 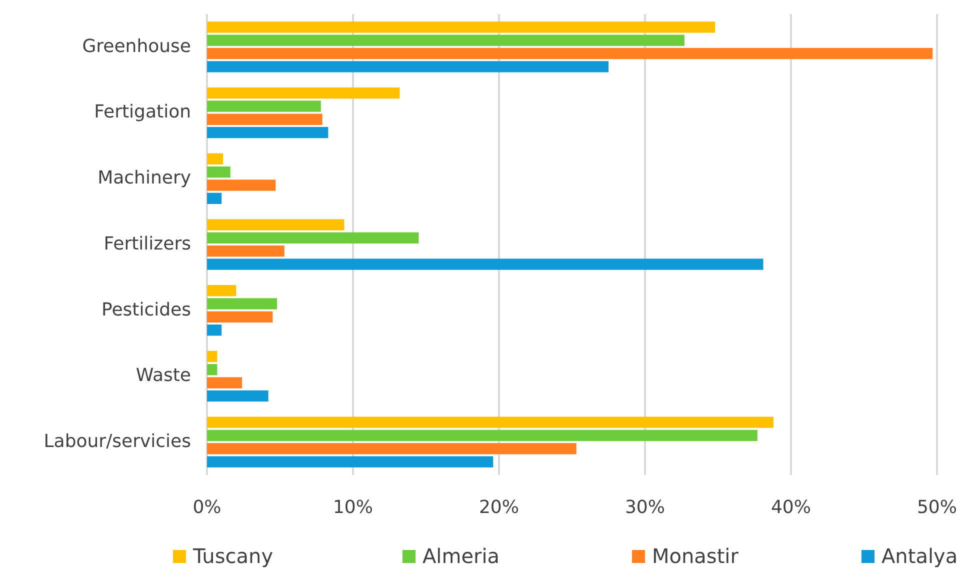 What do you see at coordinates (696, 556) in the screenshot?
I see `legend-label: Monastir` at bounding box center [696, 556].